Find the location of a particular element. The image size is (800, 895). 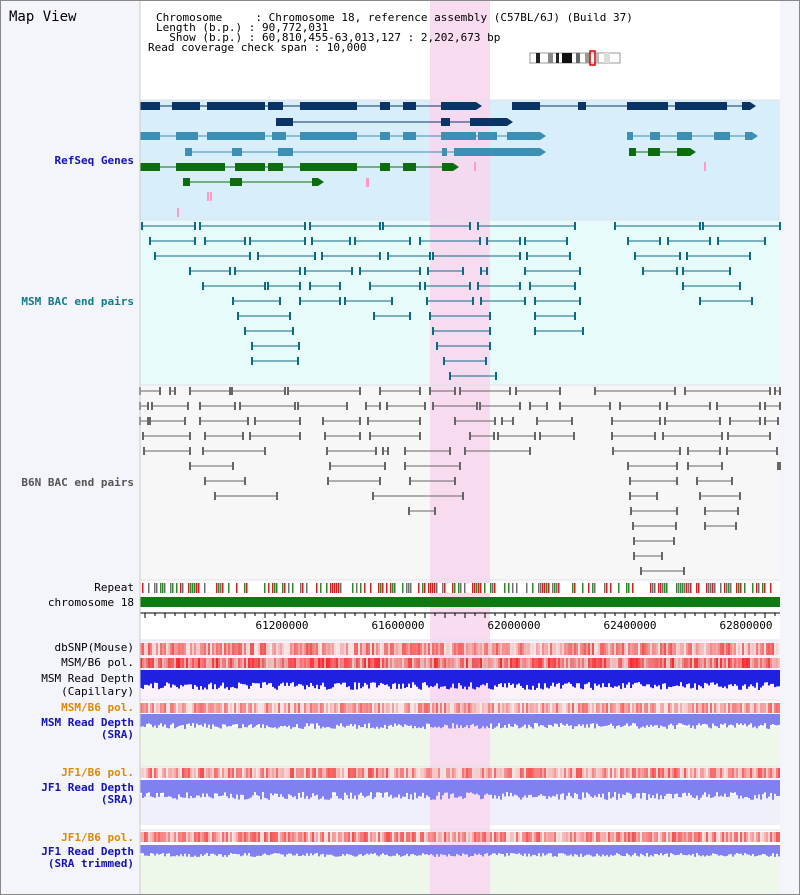

dbsnp-track-label: dbSNP(Mouse) is located at coordinates (94, 647).